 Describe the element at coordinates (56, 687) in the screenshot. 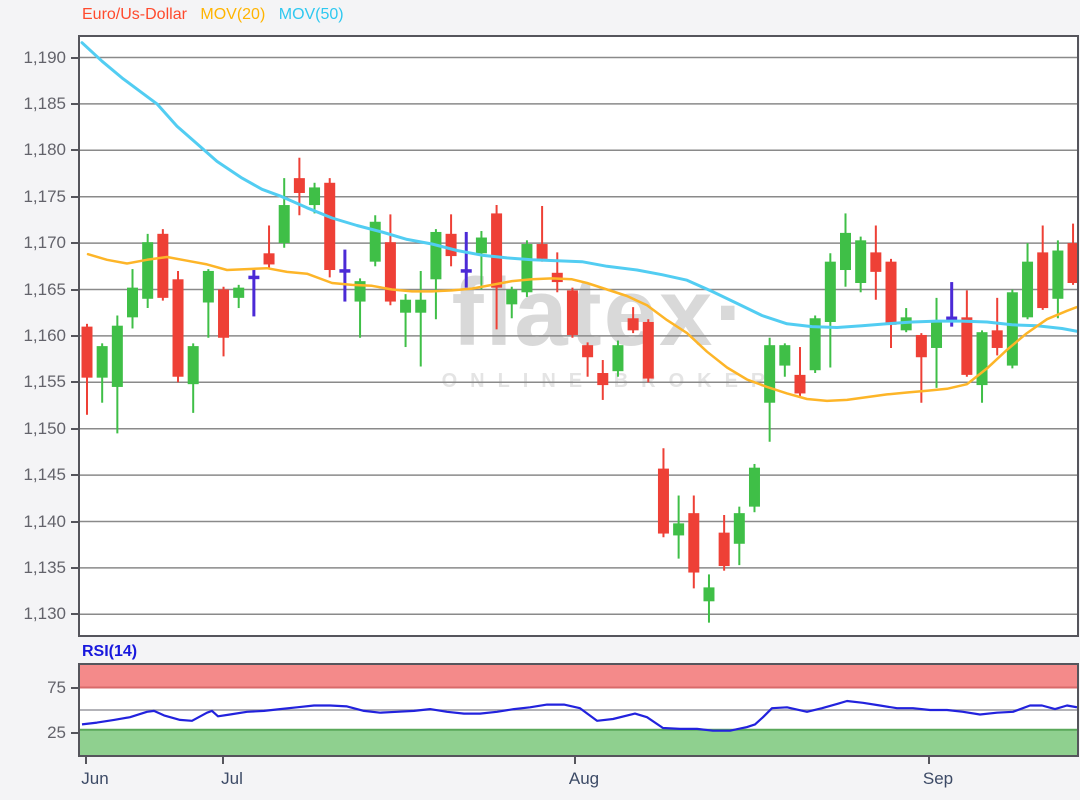

I see `rsi-level-label: 75` at that location.